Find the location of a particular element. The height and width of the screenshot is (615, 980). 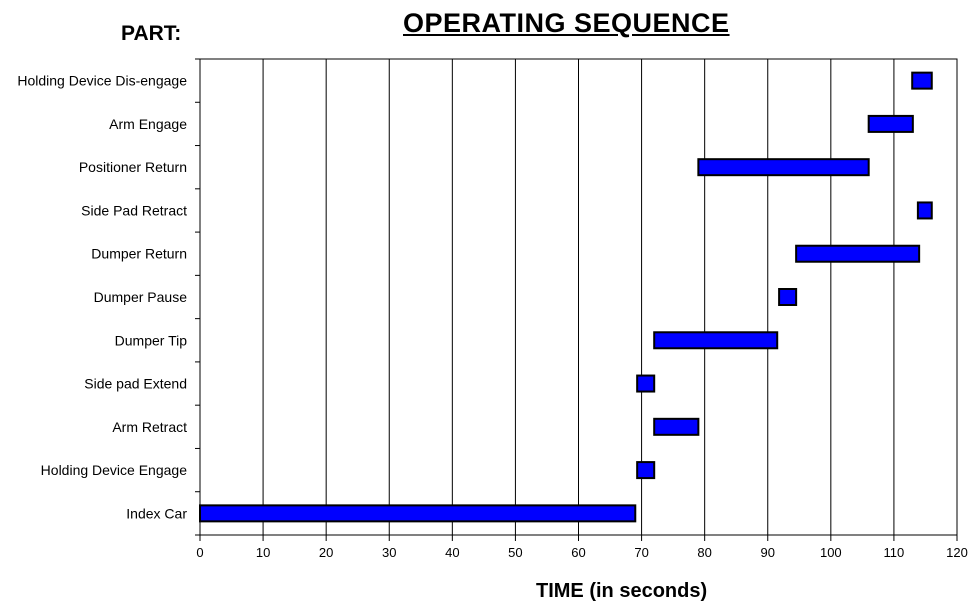

x-tick-label: 60 is located at coordinates (578, 552).